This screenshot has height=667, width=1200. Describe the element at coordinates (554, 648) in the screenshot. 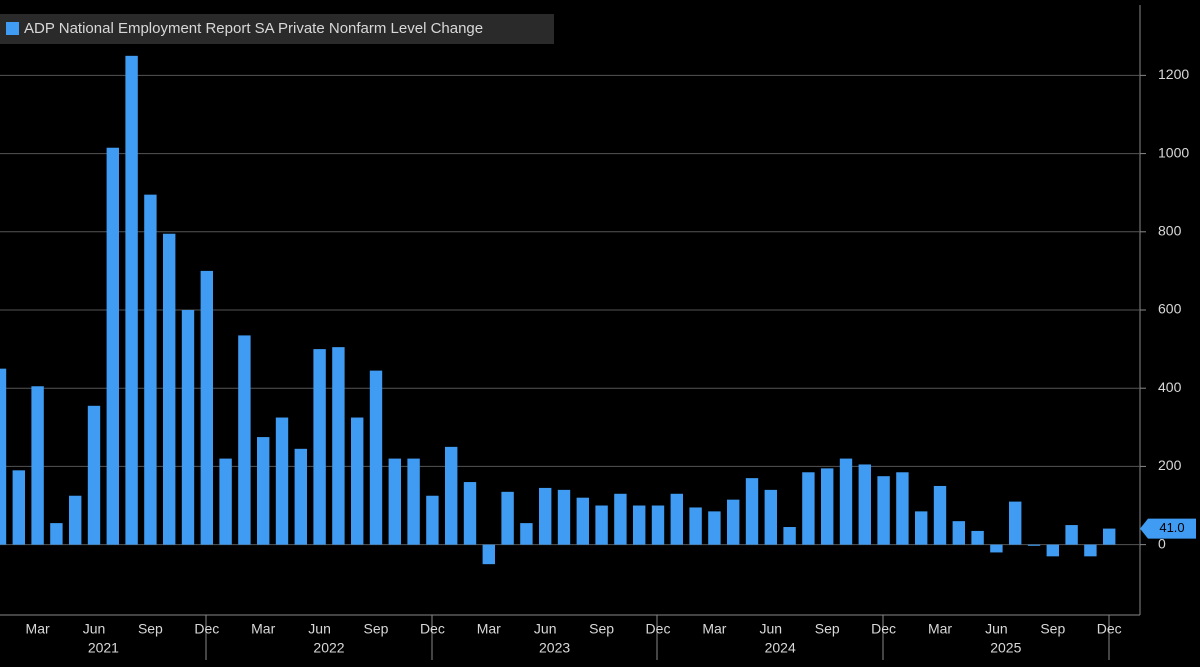

I see `year-label: 2023` at that location.